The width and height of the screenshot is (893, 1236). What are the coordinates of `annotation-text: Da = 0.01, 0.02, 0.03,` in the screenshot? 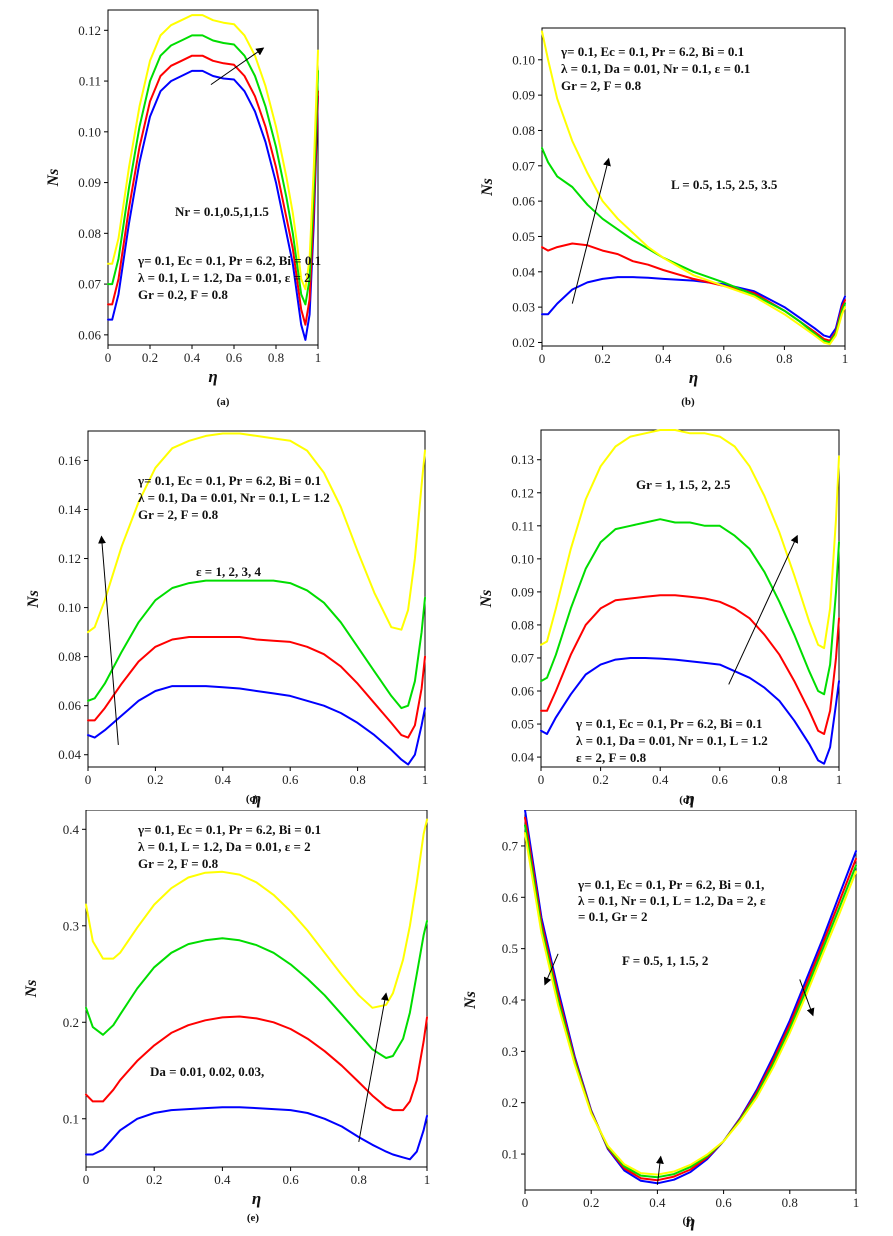 It's located at (207, 1071).